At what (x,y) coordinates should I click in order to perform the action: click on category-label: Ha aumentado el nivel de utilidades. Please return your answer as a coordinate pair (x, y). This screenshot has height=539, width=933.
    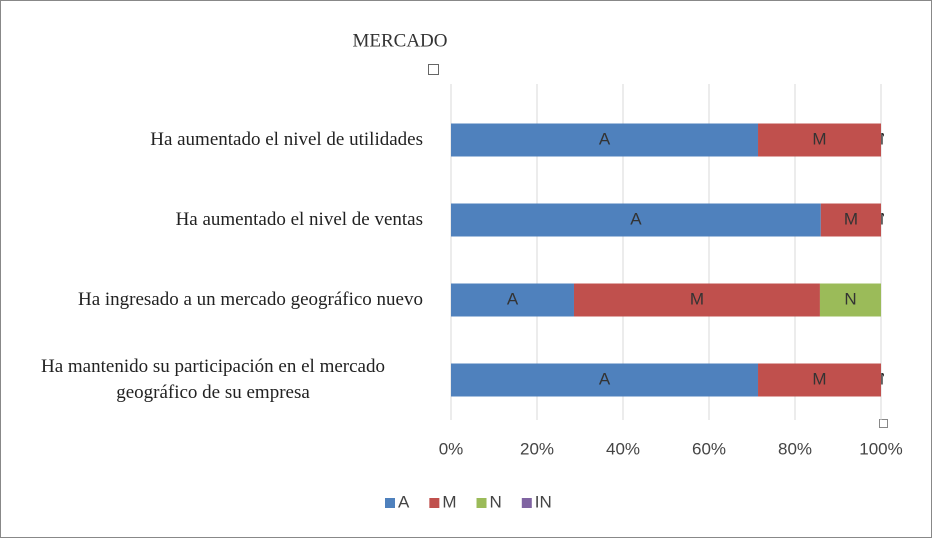
    Looking at the image, I should click on (213, 140).